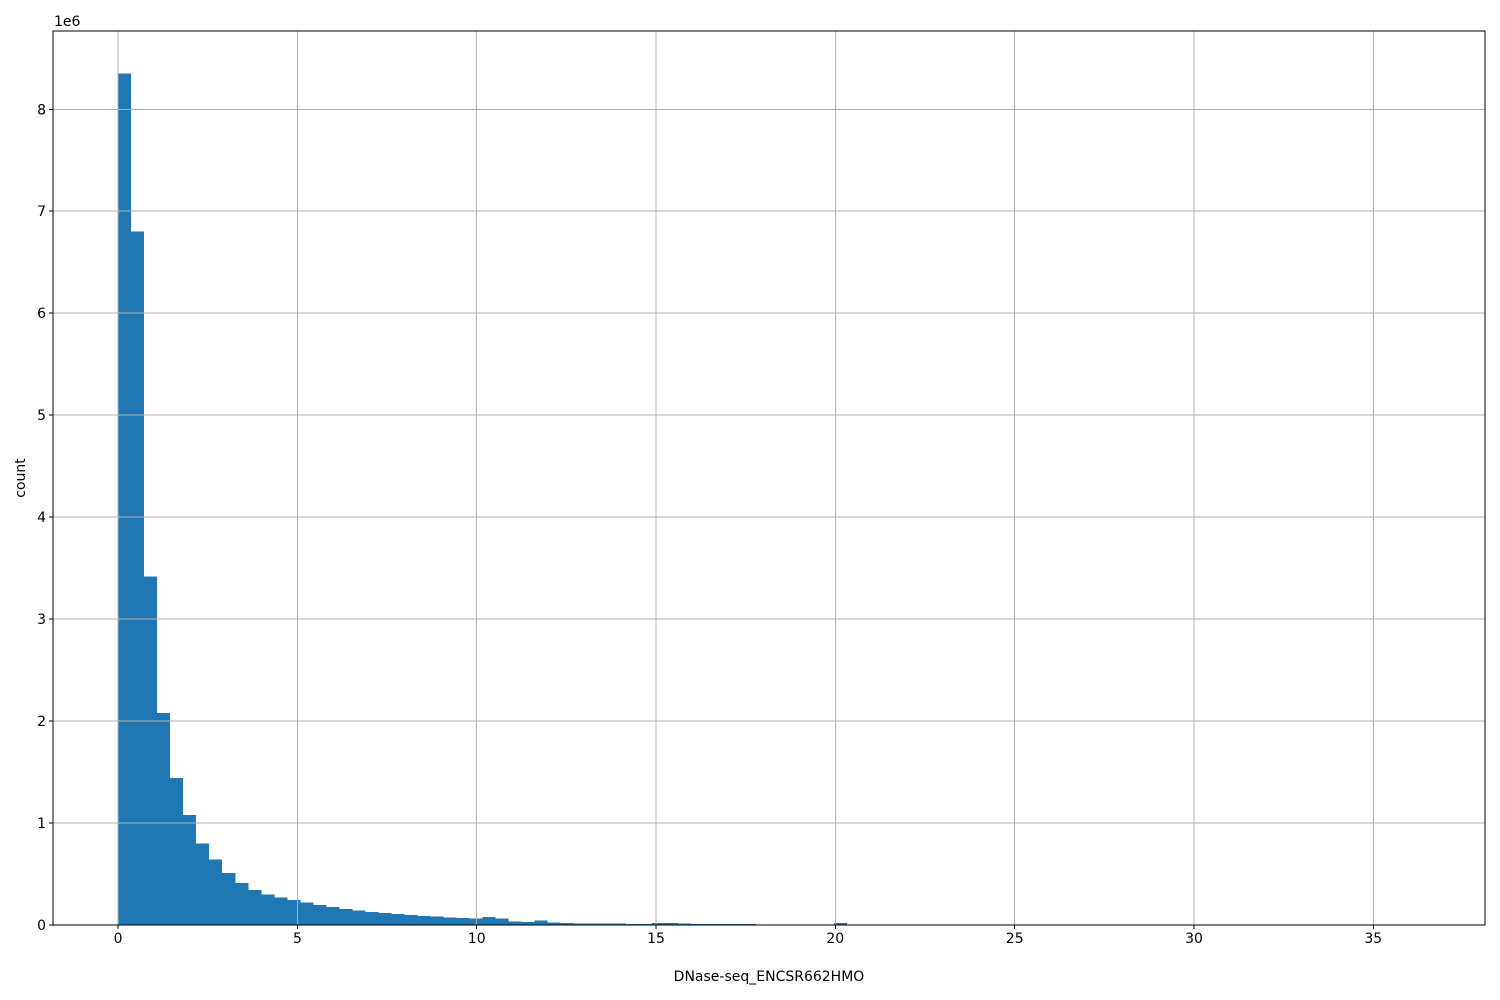 Image resolution: width=1500 pixels, height=1000 pixels. I want to click on y-axis-label: count, so click(21, 478).